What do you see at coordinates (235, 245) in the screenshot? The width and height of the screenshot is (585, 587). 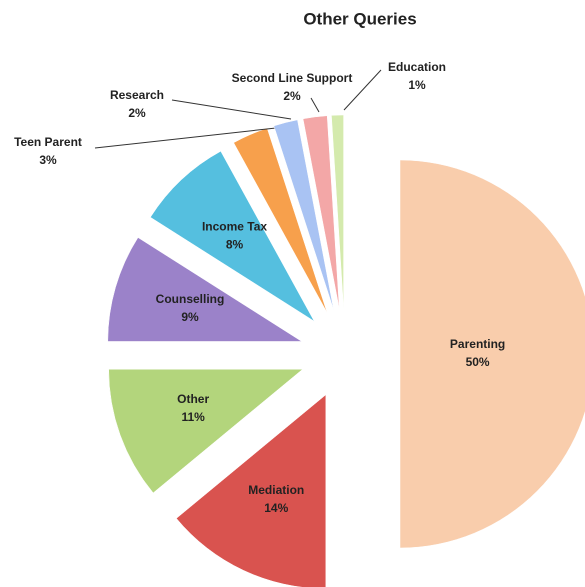 I see `slice-value-label: 8%` at bounding box center [235, 245].